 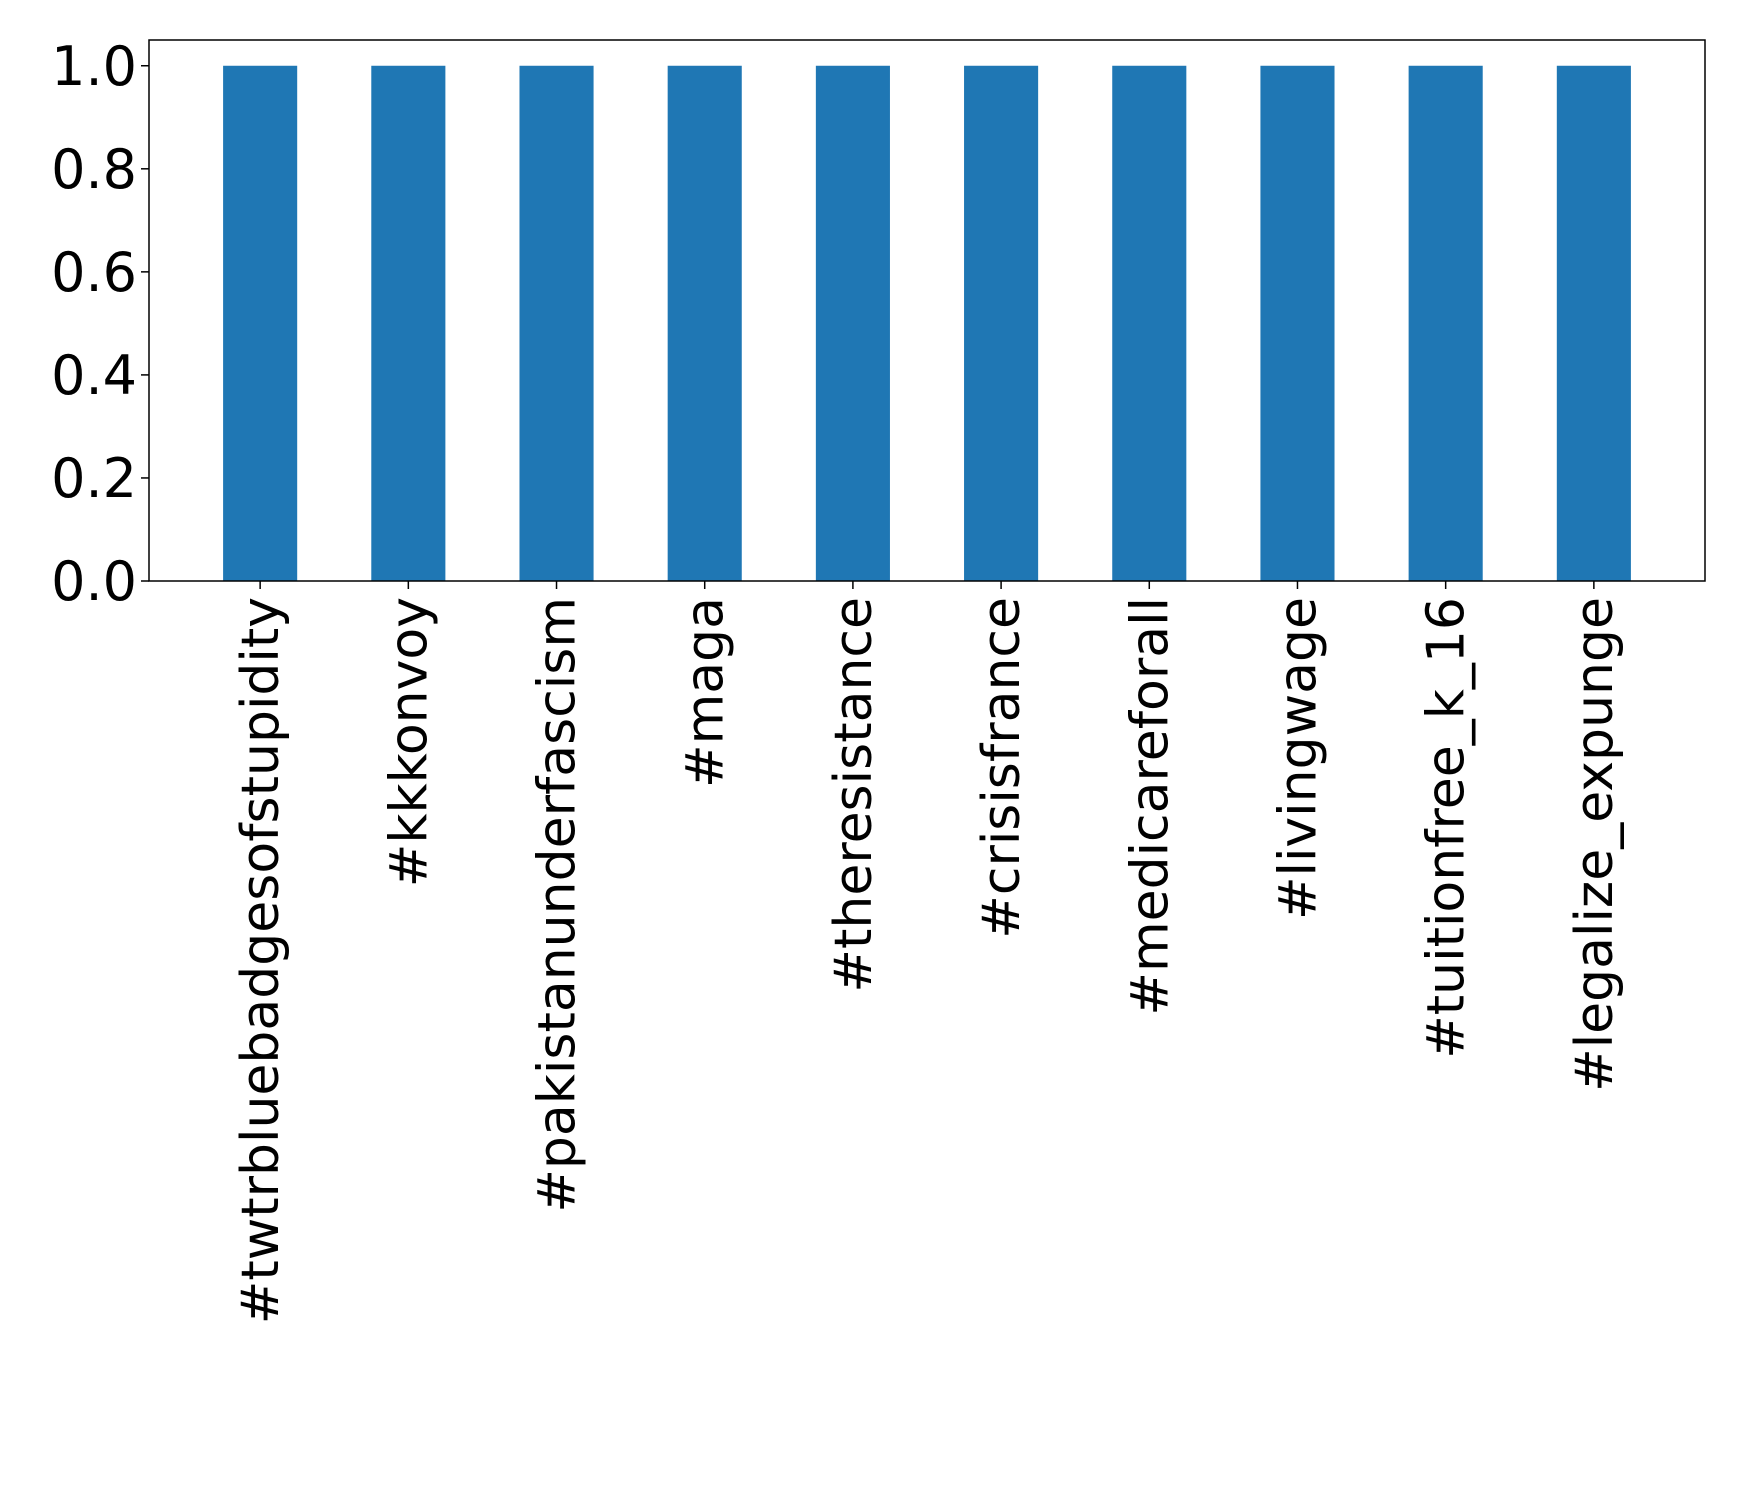 I want to click on x-tick-label: #livingwage, so click(x=1298, y=758).